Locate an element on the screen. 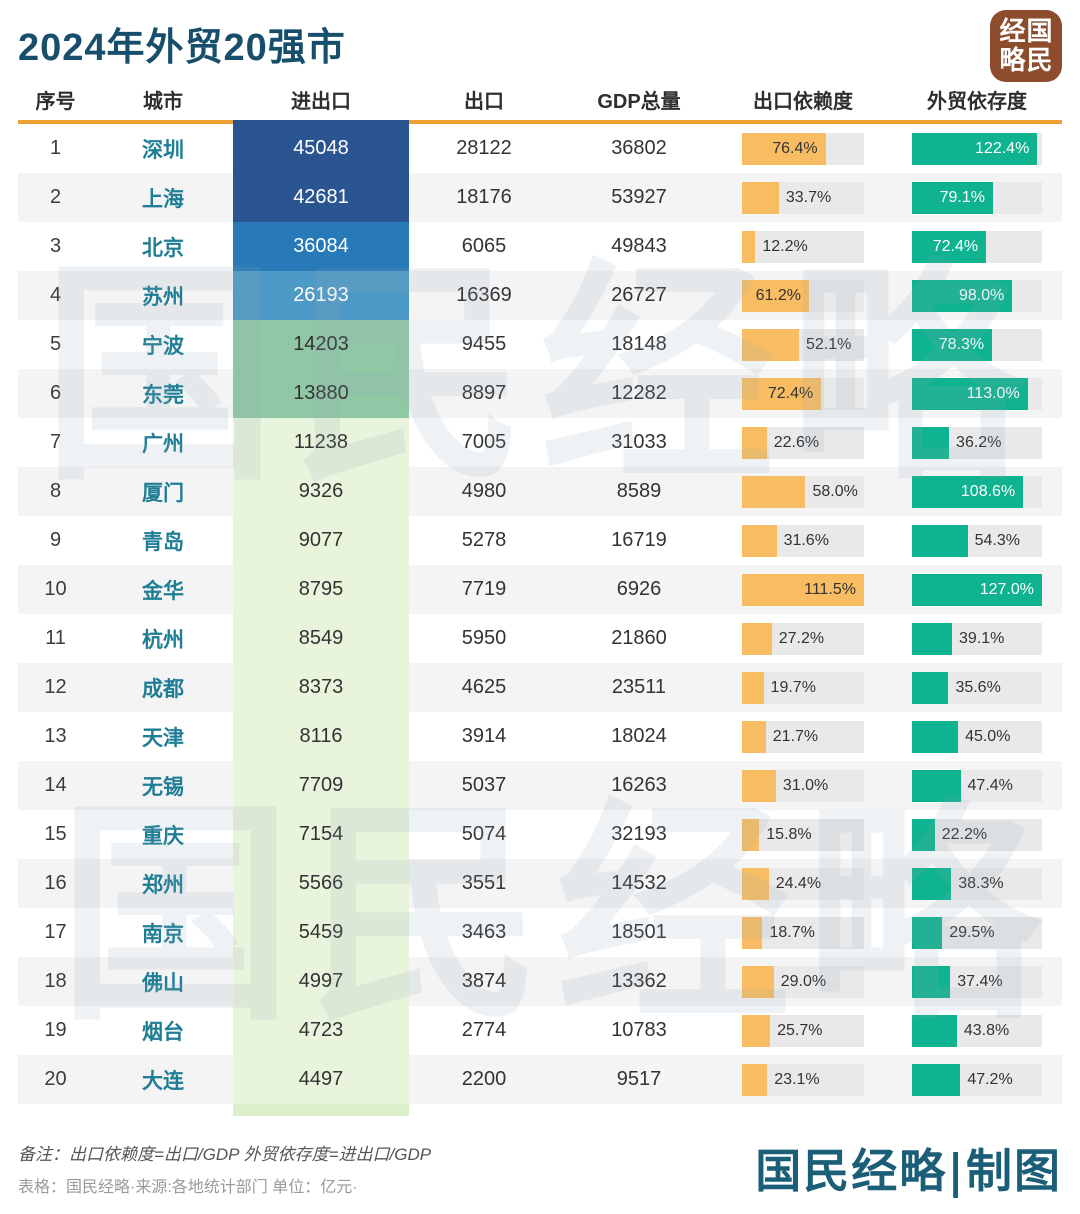 Image resolution: width=1080 pixels, height=1214 pixels. export-value-cell: 3874 is located at coordinates (484, 981).